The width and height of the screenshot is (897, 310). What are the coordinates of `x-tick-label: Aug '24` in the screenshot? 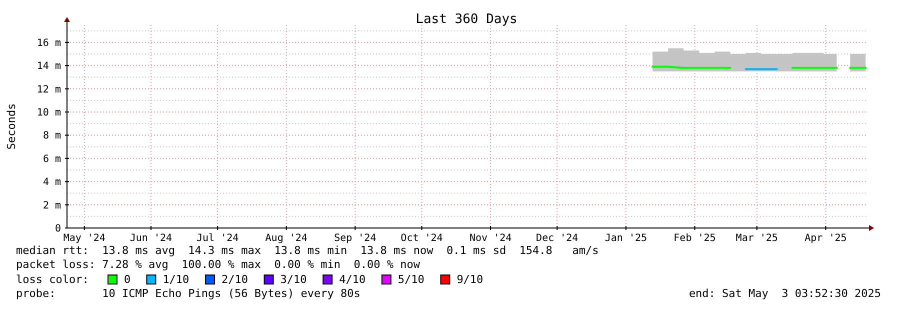 It's located at (286, 238).